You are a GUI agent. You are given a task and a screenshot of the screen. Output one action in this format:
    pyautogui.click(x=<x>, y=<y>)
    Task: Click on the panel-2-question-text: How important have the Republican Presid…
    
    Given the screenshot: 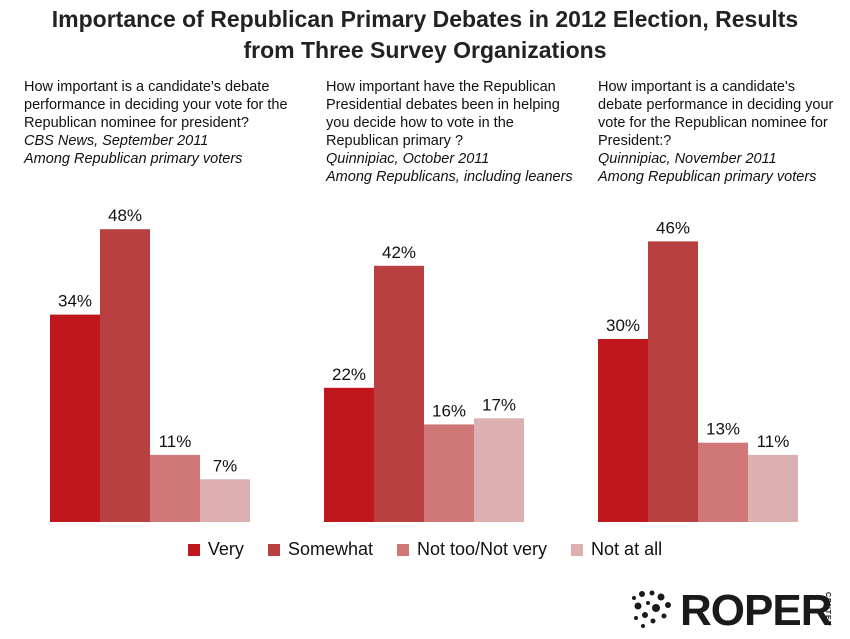 What is the action you would take?
    pyautogui.click(x=443, y=114)
    